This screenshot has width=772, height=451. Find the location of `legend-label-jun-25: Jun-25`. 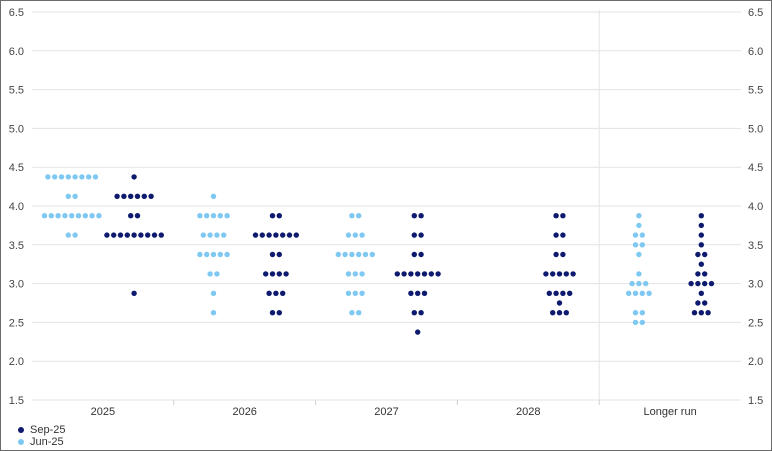

legend-label-jun-25: Jun-25 is located at coordinates (47, 442).